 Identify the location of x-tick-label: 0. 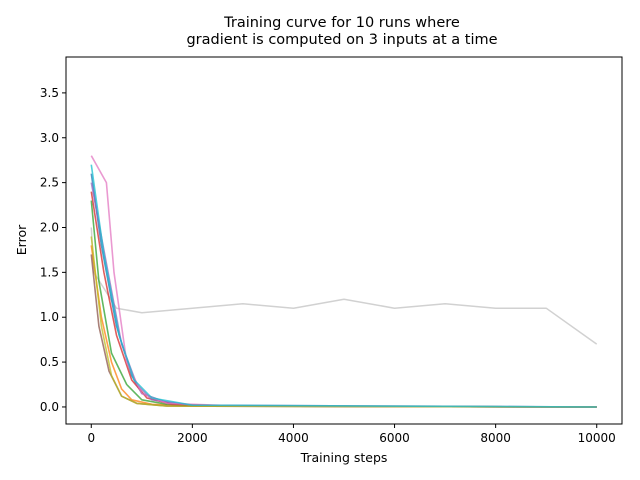
(91, 438).